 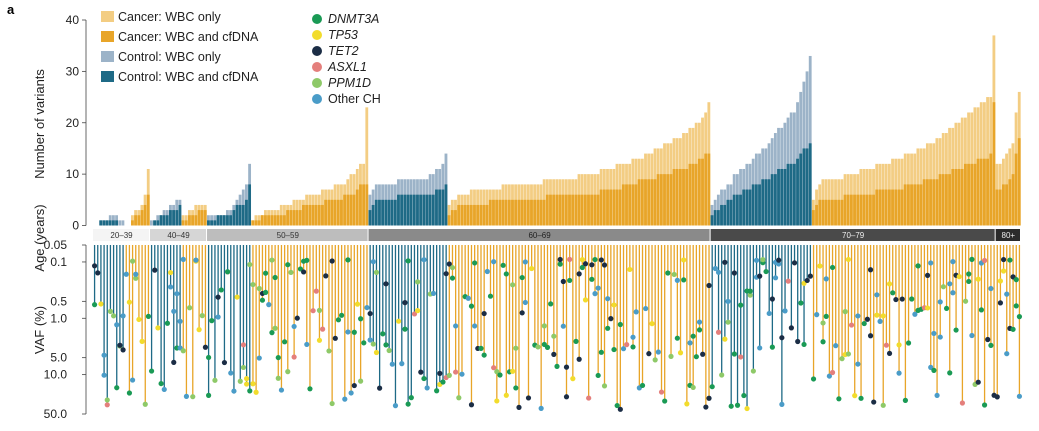 I want to click on legend-swatch-cancer-wbc-only, so click(x=107, y=16).